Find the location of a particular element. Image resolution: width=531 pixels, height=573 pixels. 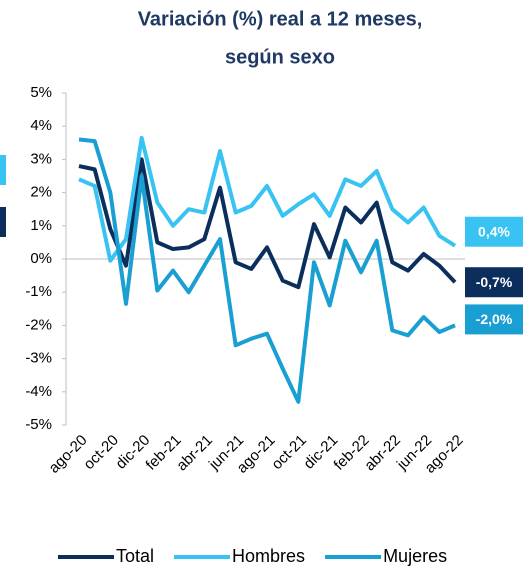

value-label: -0,7% is located at coordinates (494, 282).